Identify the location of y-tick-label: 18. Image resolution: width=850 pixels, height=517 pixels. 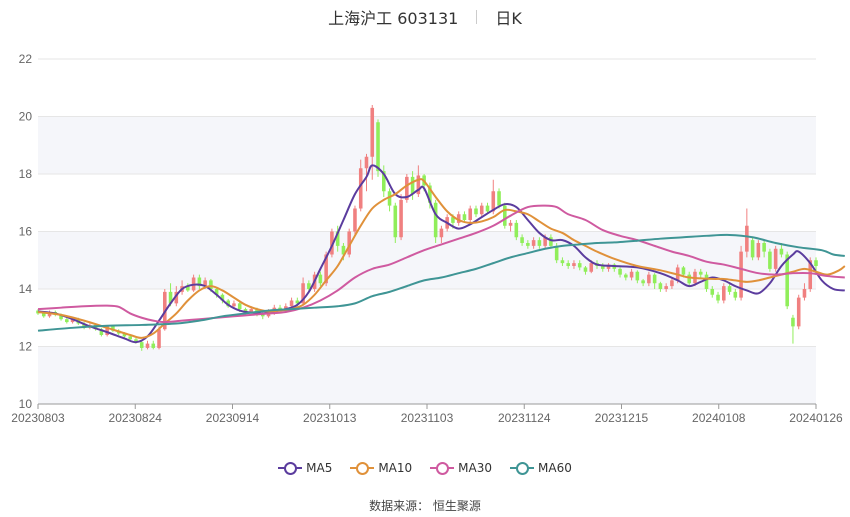
(26, 174).